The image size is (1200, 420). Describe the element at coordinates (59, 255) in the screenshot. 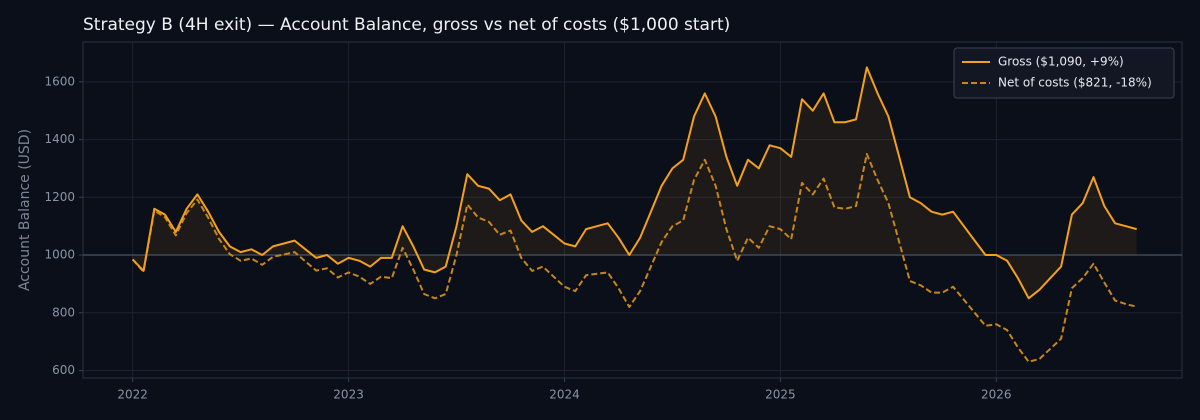

I see `y-tick-label: 1000` at that location.